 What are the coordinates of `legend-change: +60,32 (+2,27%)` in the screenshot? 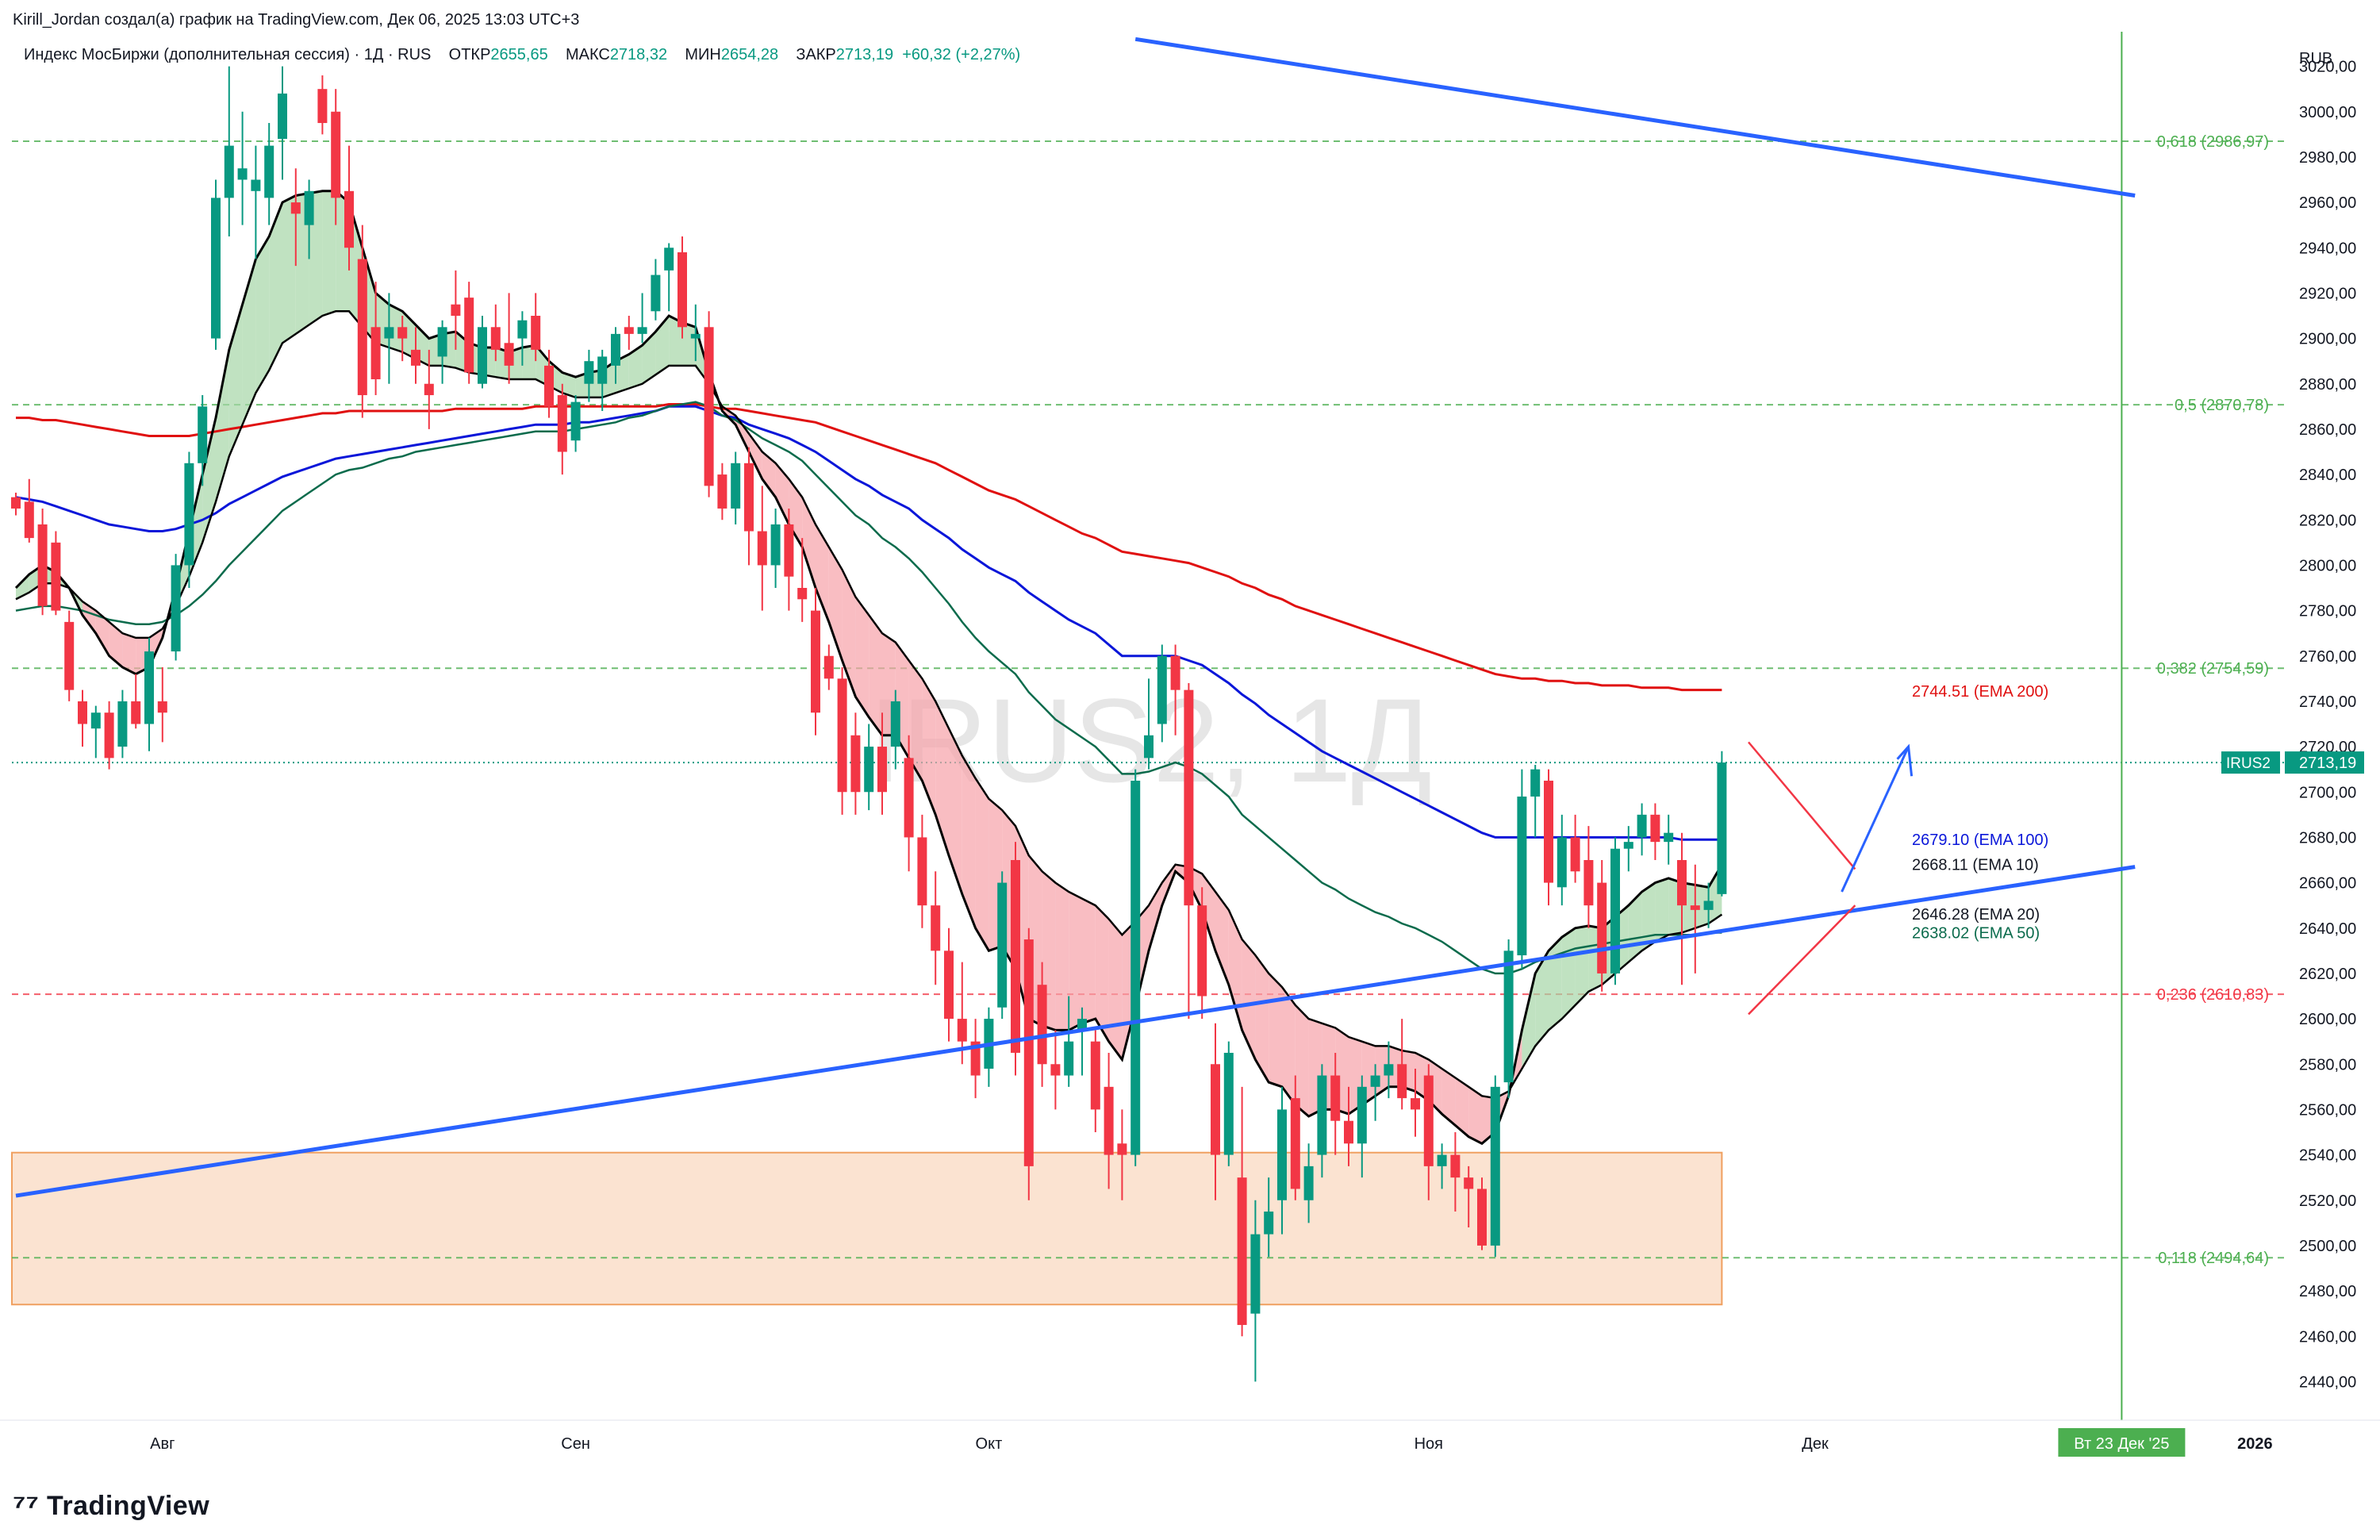 It's located at (961, 54).